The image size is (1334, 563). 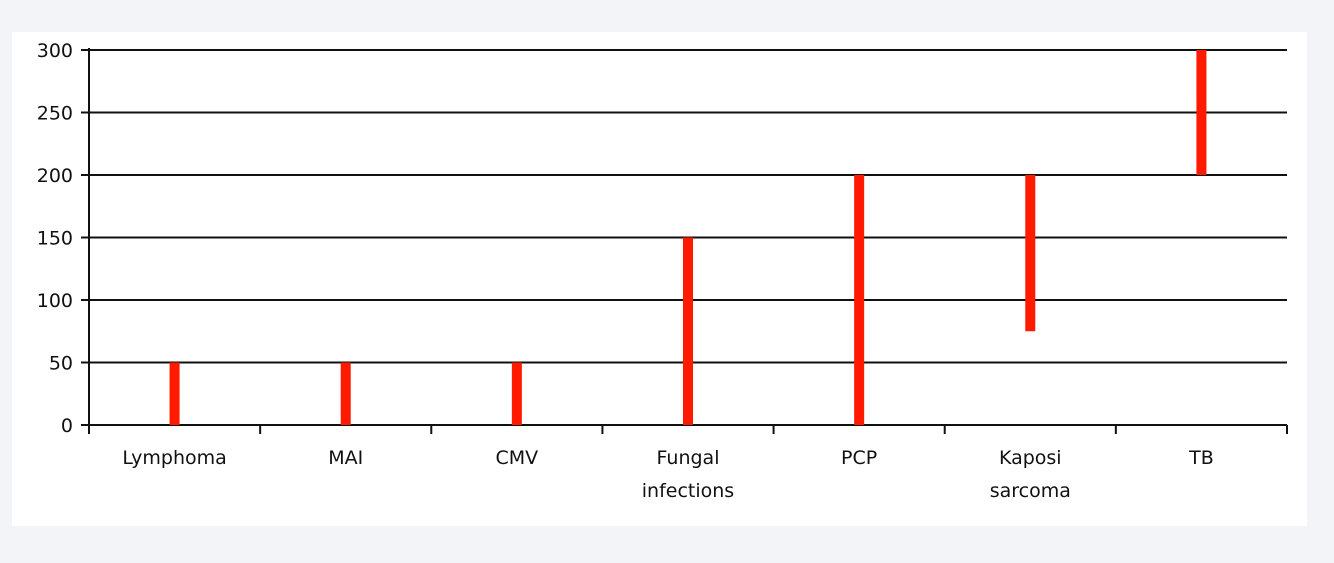 I want to click on x-category-label: MAI, so click(x=345, y=458).